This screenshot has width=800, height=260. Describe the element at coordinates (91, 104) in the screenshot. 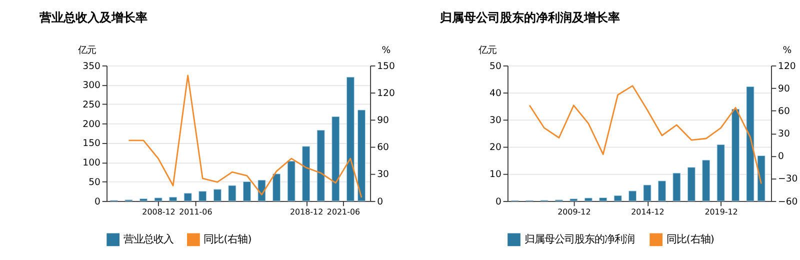

I see `y-tick-label: 250` at that location.